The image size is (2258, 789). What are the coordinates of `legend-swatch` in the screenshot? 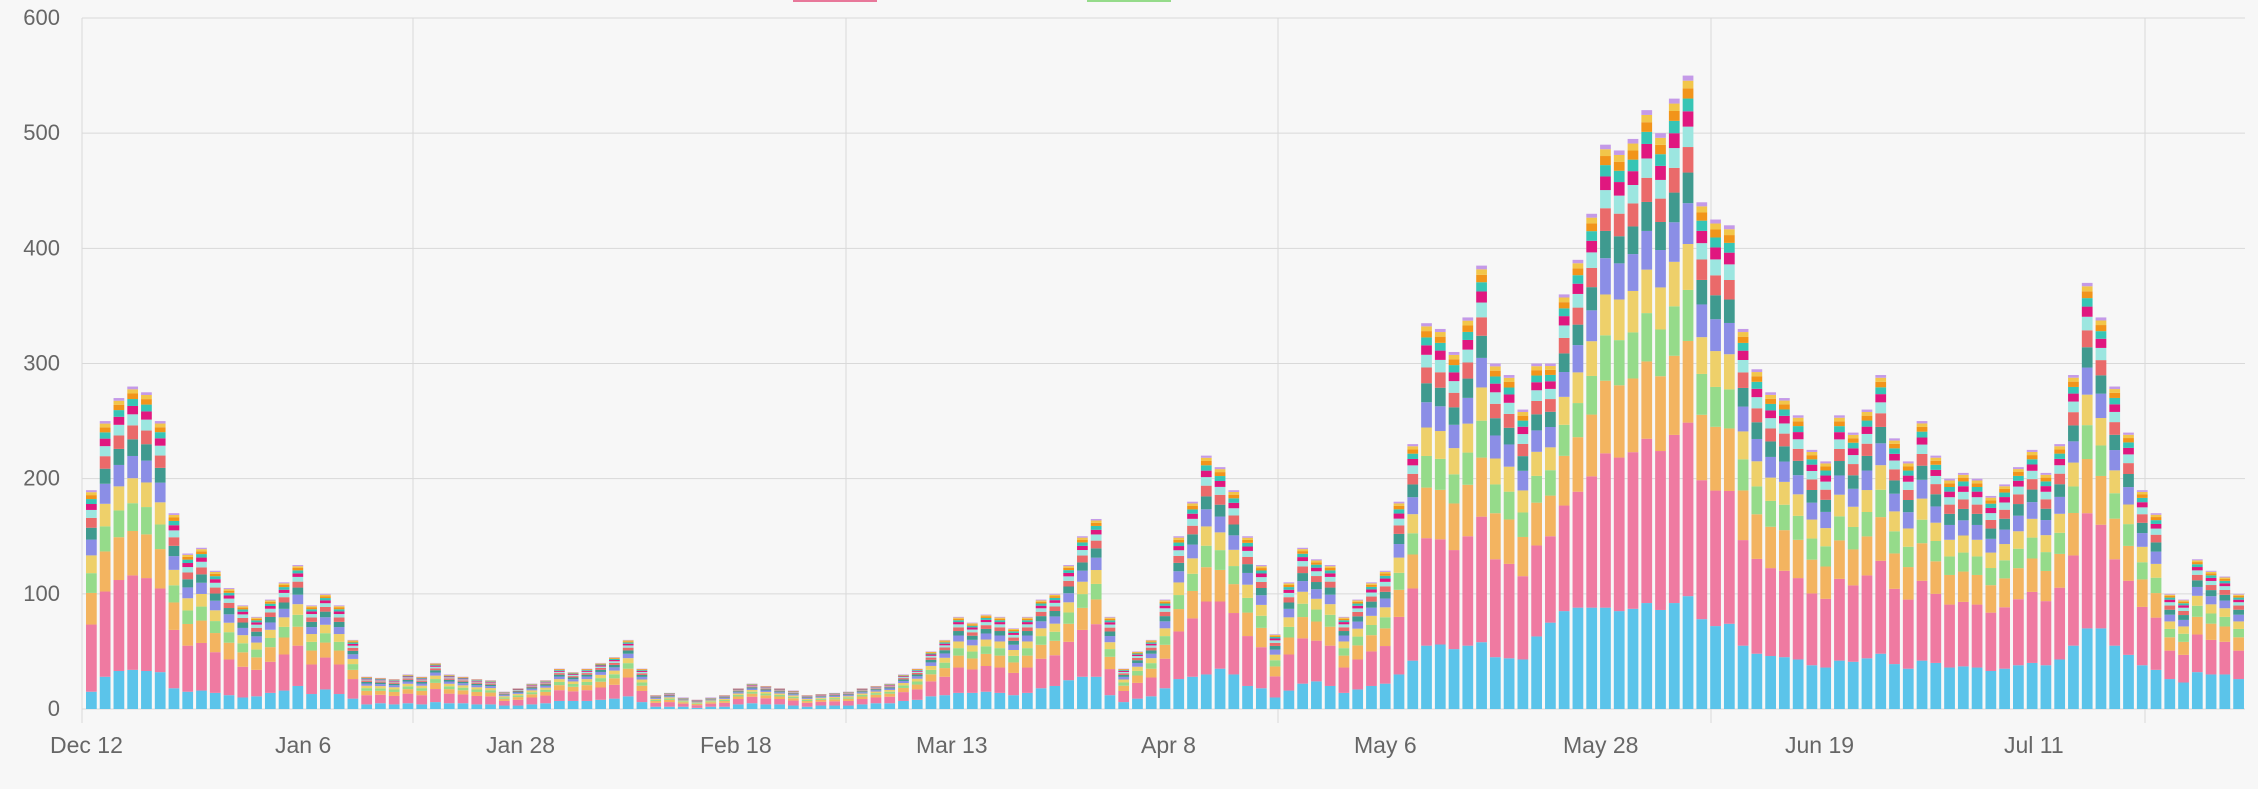 It's located at (835, 1).